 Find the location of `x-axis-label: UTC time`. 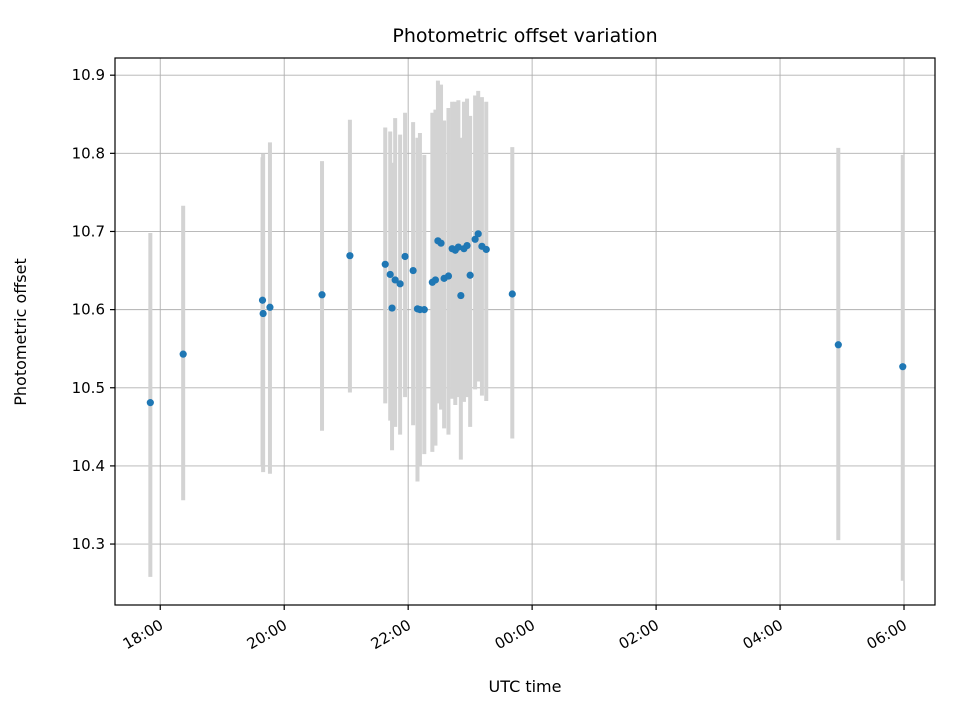

x-axis-label: UTC time is located at coordinates (525, 686).